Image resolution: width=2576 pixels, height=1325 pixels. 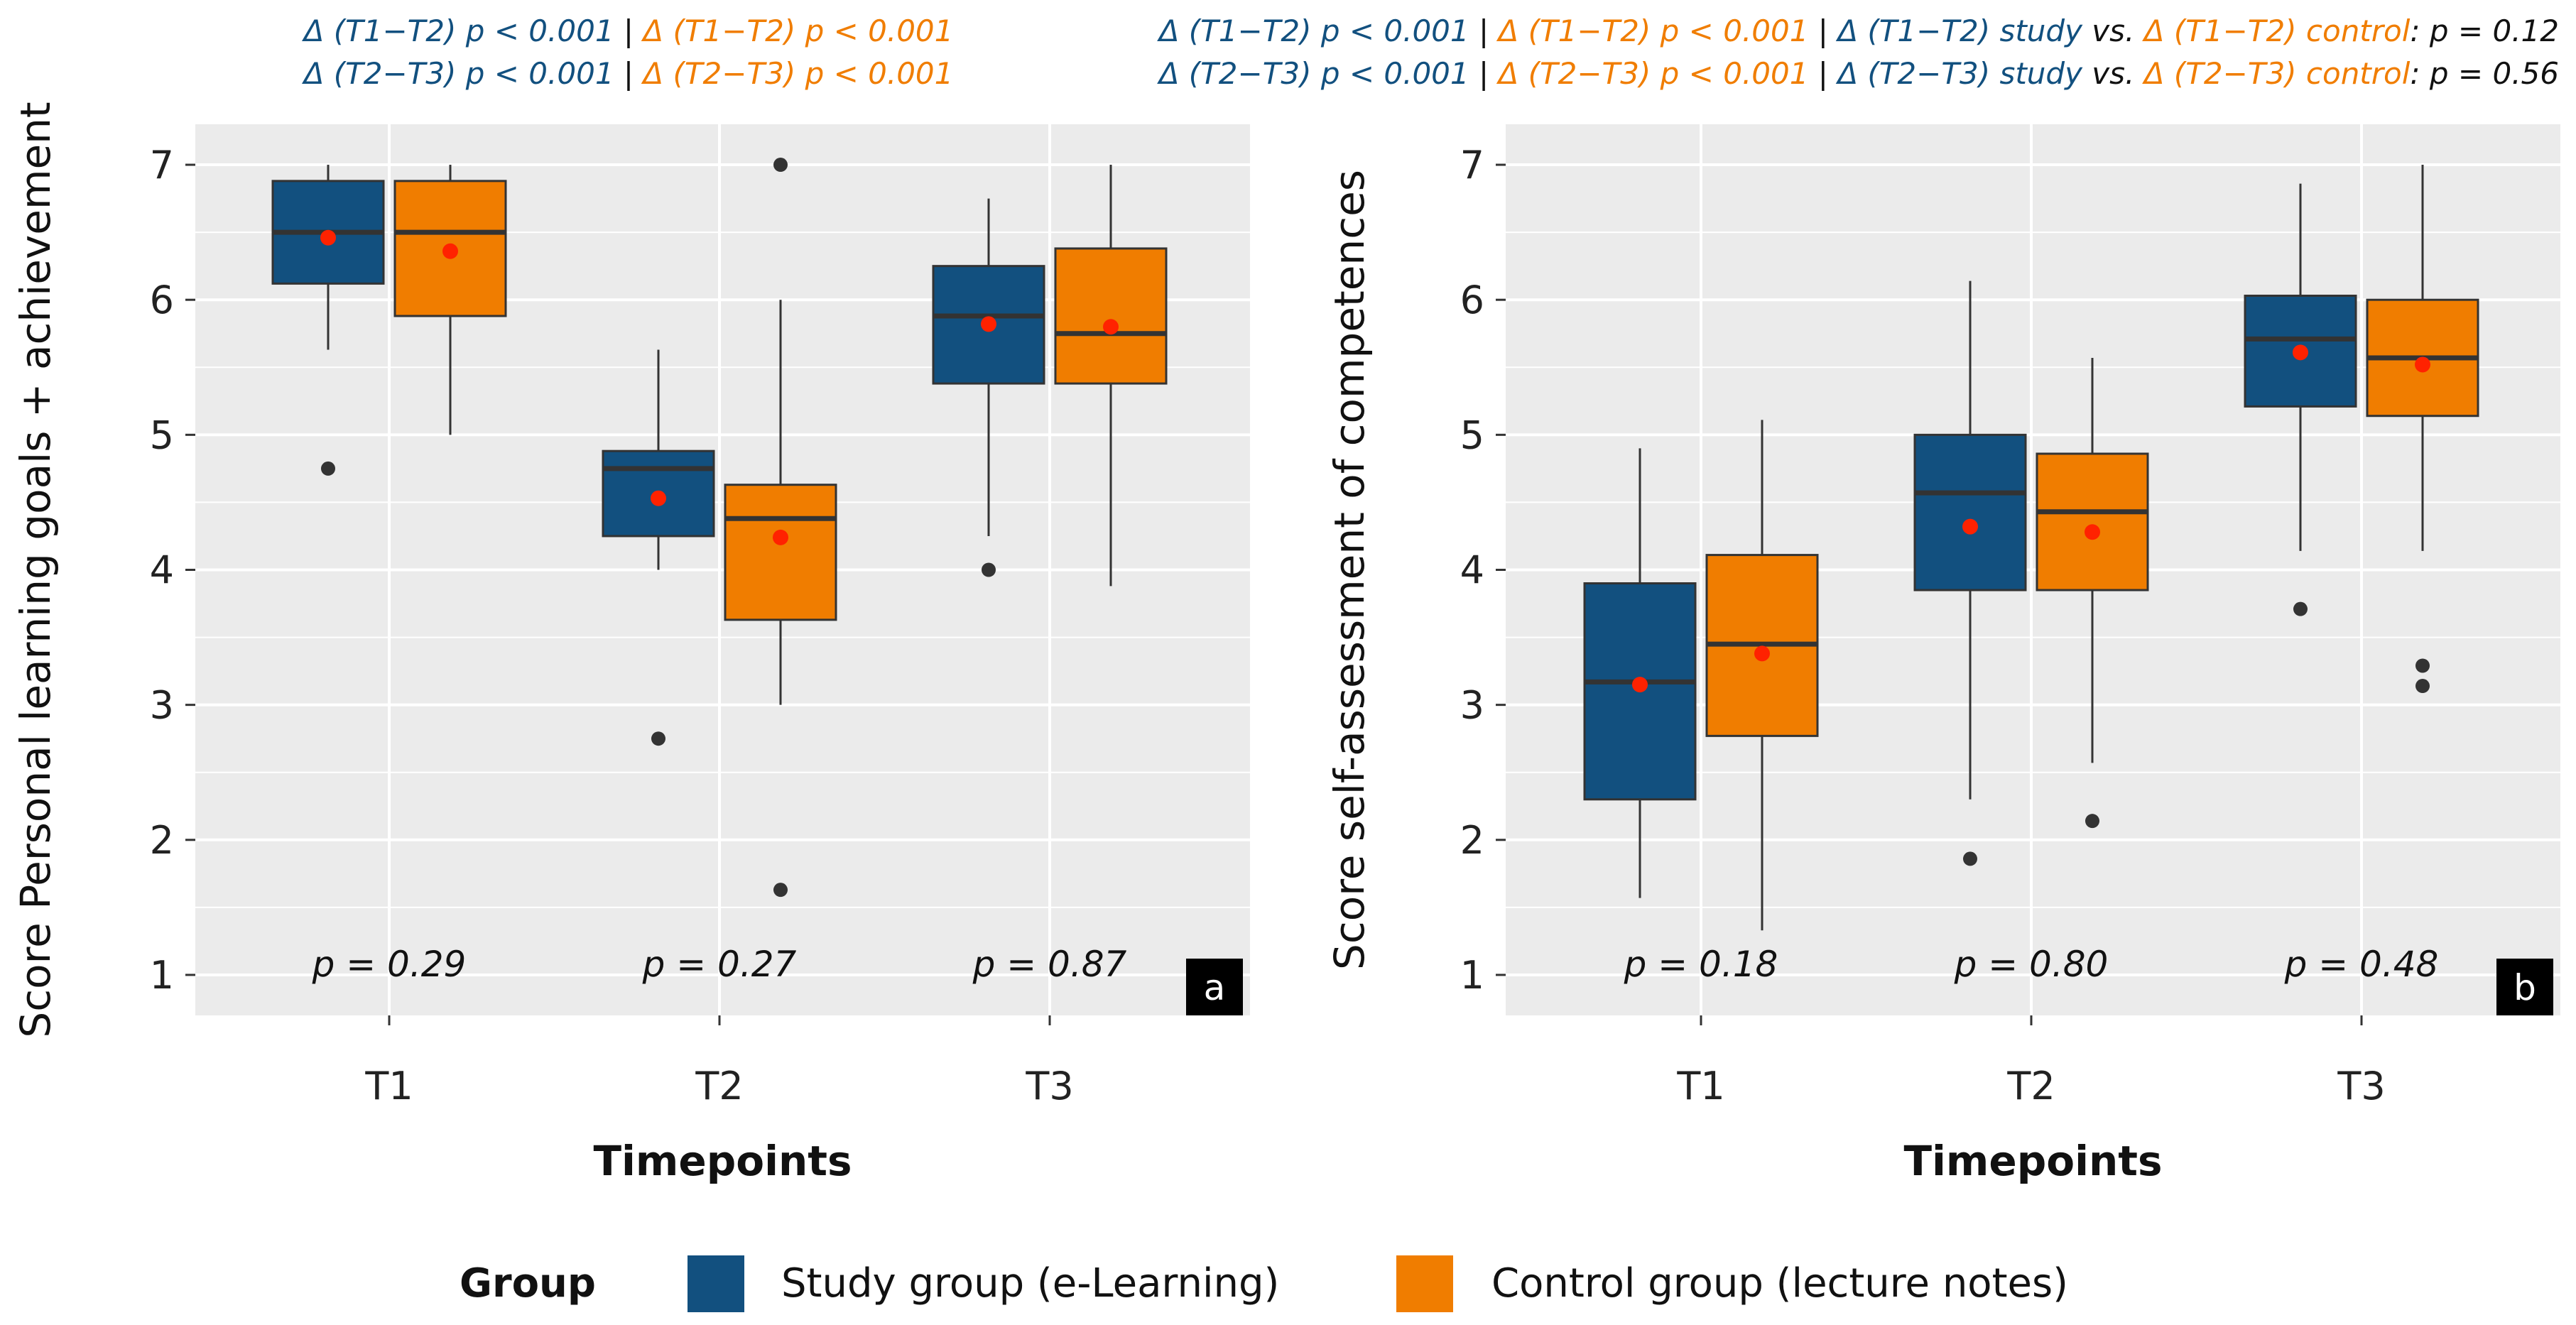 I want to click on p-value-label: p = 0.18, so click(x=1701, y=964).